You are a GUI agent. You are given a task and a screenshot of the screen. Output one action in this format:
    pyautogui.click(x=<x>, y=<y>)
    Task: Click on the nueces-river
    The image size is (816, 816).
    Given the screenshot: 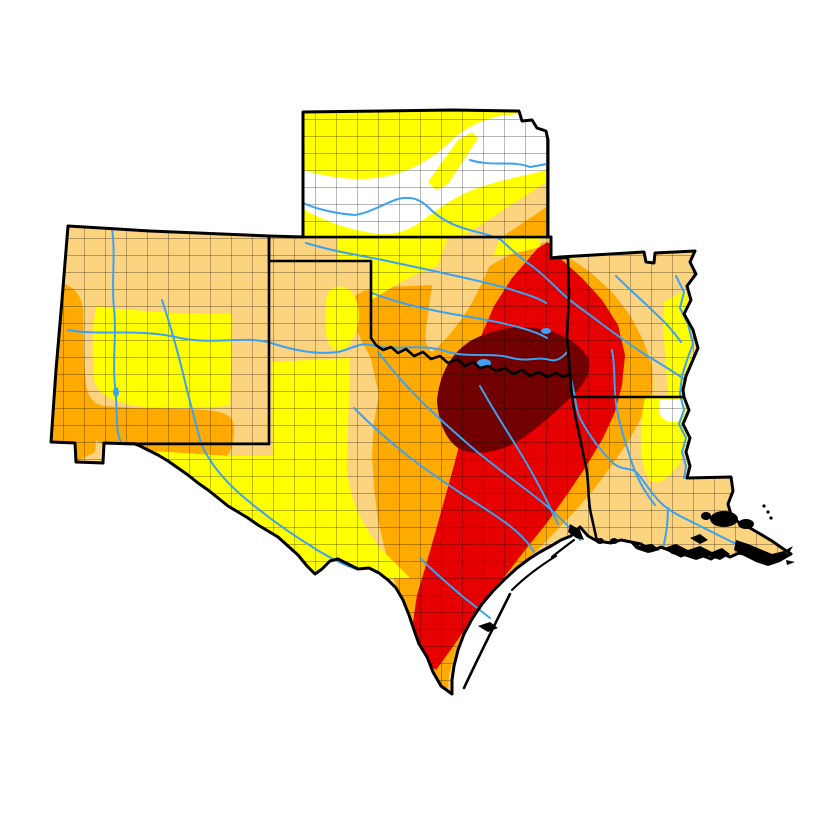 What is the action you would take?
    pyautogui.click(x=455, y=588)
    